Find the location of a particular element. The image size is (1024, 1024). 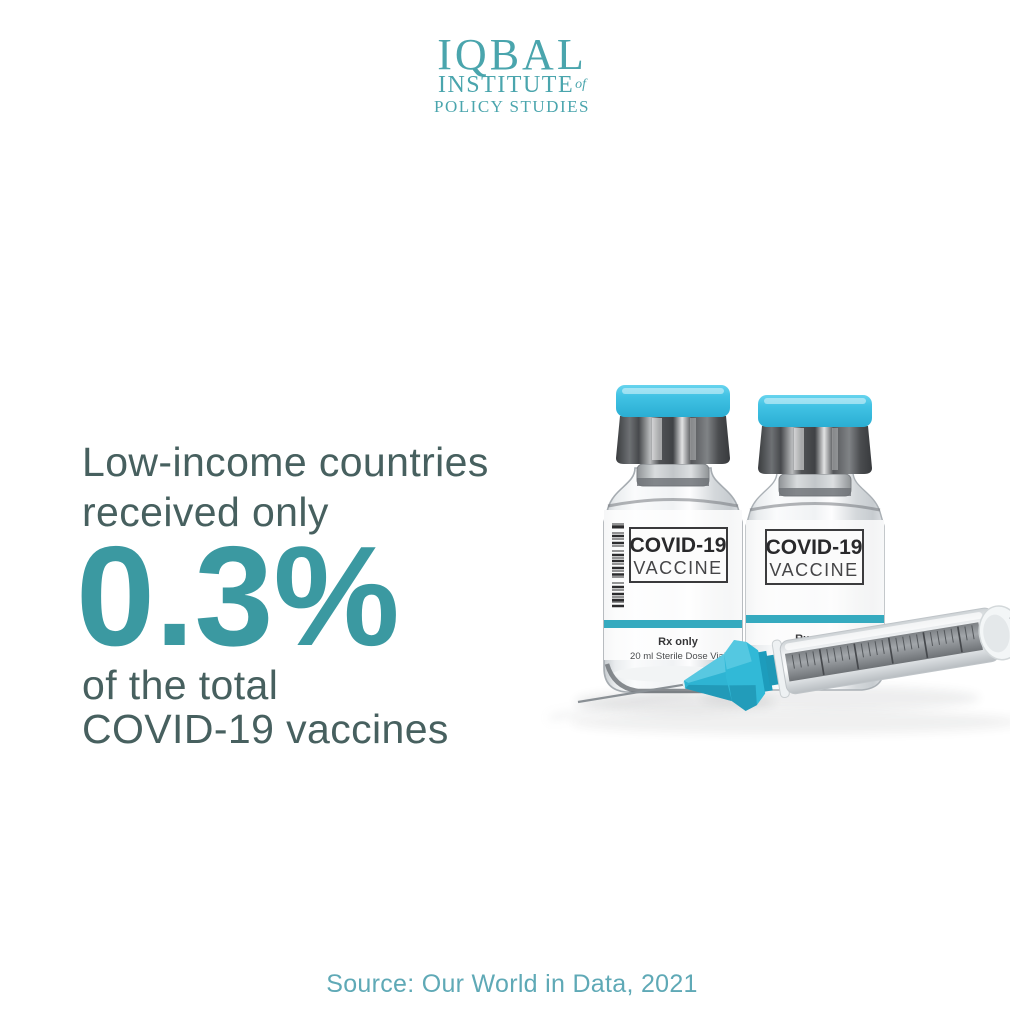

syringe-hub is located at coordinates (732, 675).